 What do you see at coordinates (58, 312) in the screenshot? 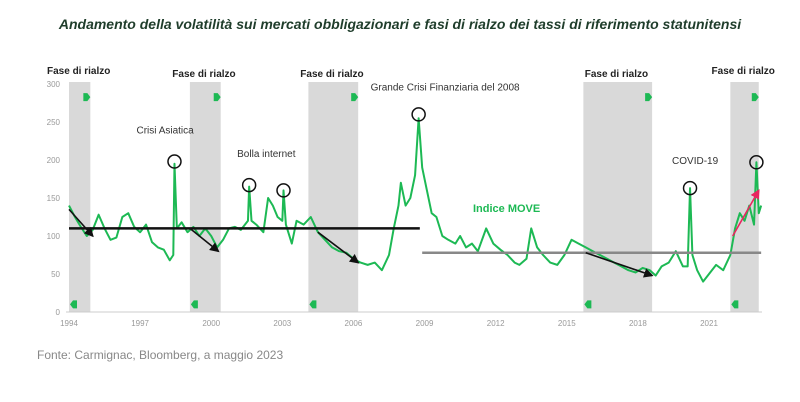
I see `y-tick-label: 0` at bounding box center [58, 312].